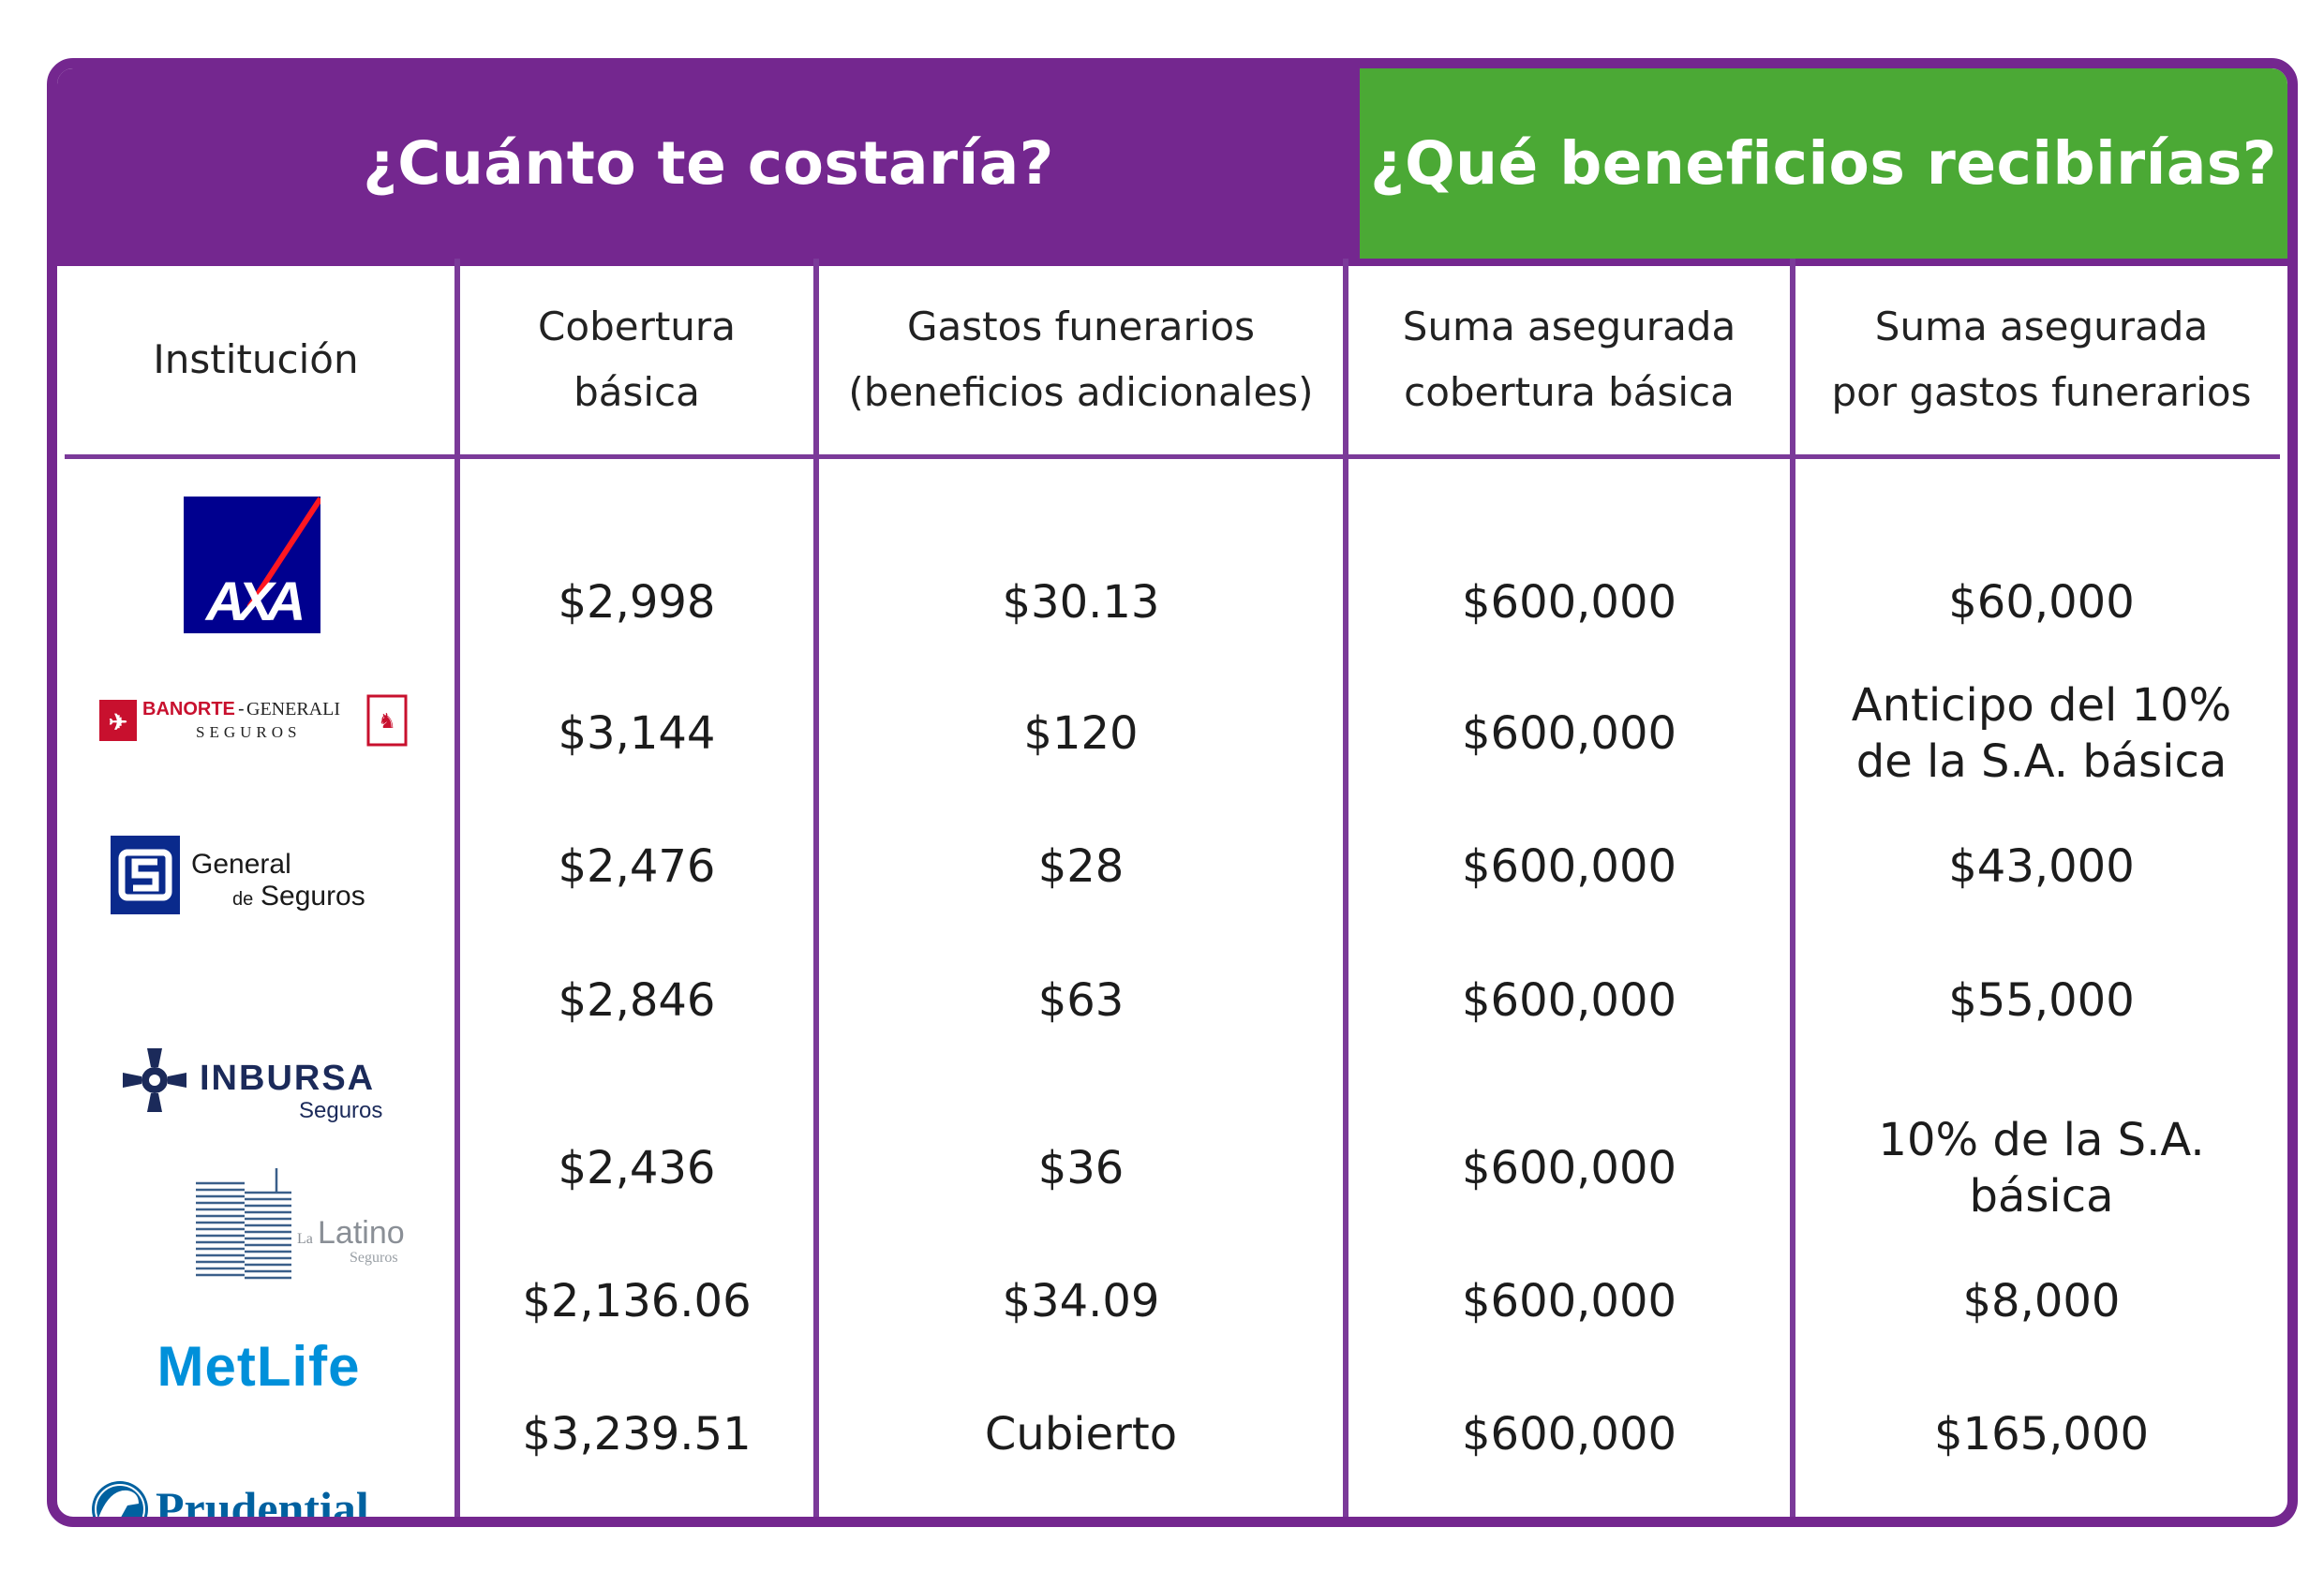 The height and width of the screenshot is (1572, 2324). I want to click on column-header-line: cobertura básica, so click(1570, 392).